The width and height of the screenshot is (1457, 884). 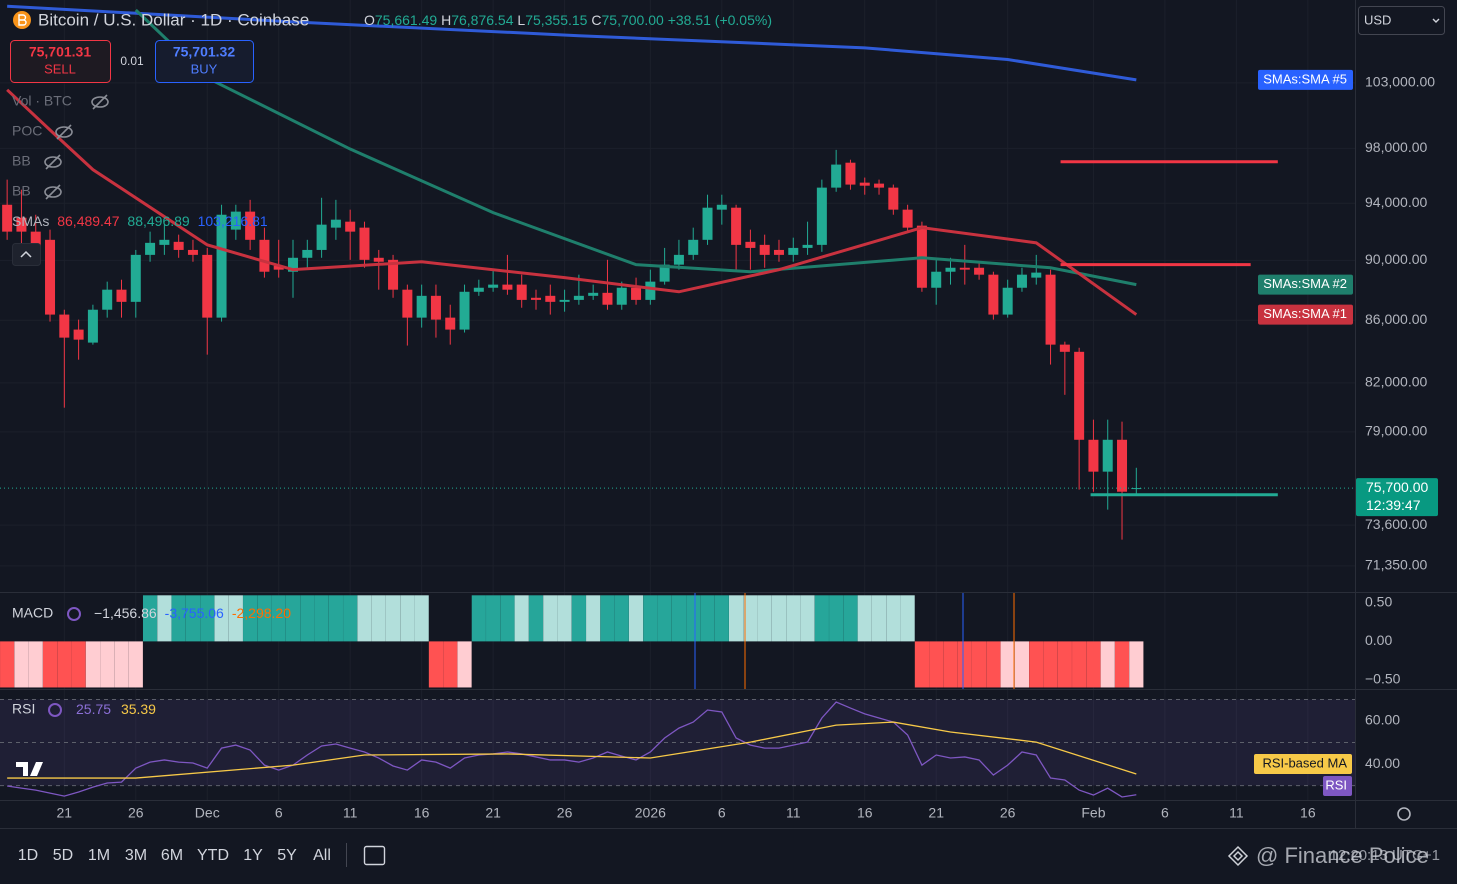 I want to click on range-button: 1D, so click(x=28, y=855).